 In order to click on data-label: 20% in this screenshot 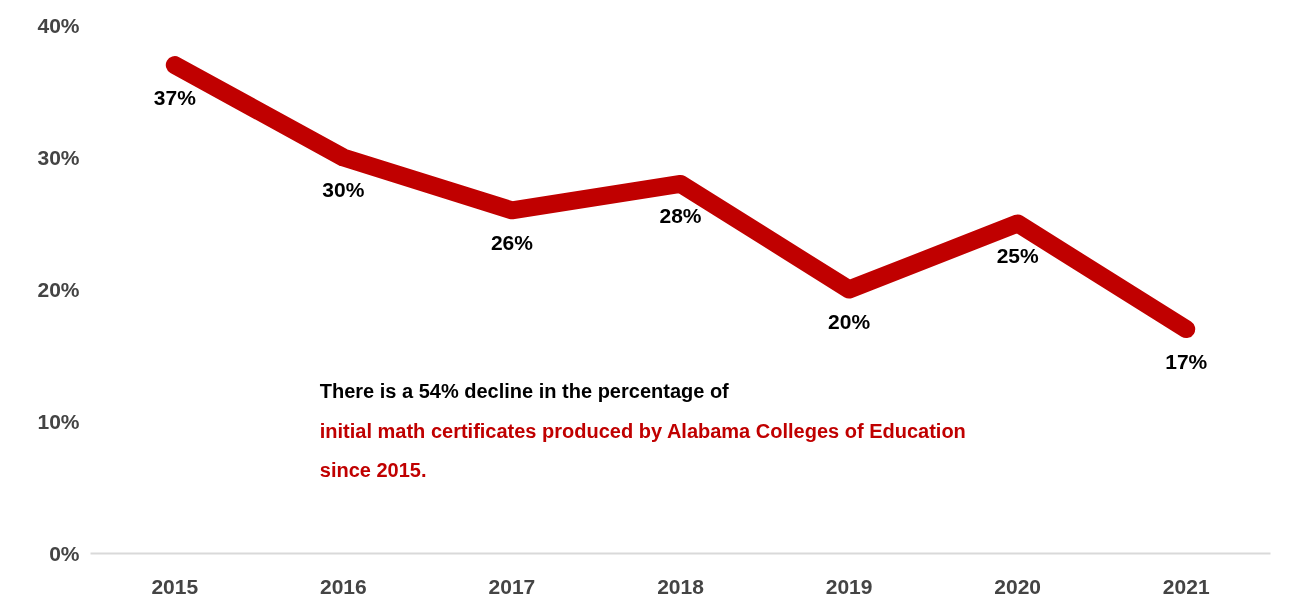, I will do `click(849, 321)`.